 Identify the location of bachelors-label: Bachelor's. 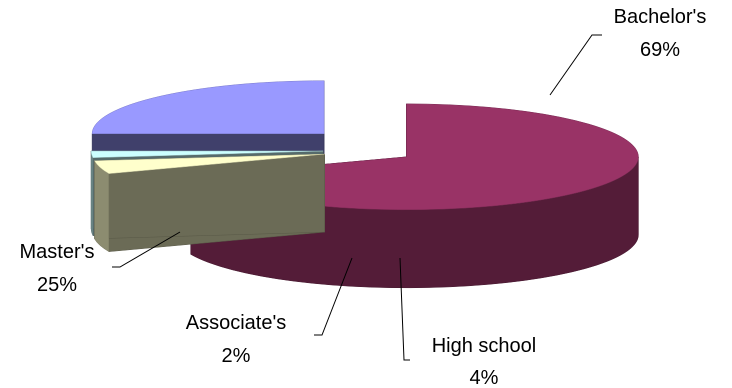
(660, 17).